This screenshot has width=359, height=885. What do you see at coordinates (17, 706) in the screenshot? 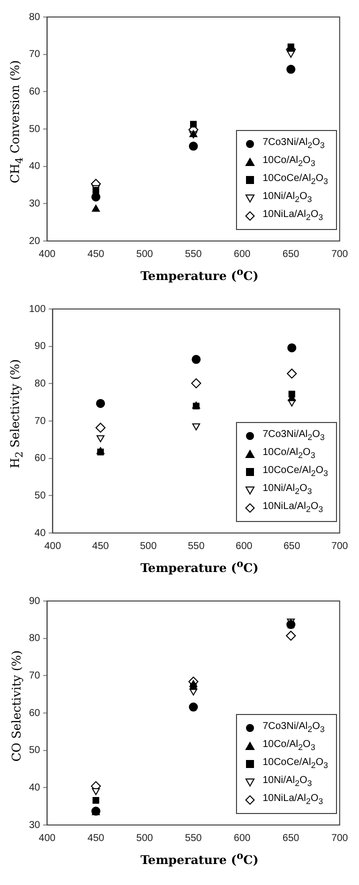
I see `y-axis-title: CO Selectivity (%)` at bounding box center [17, 706].